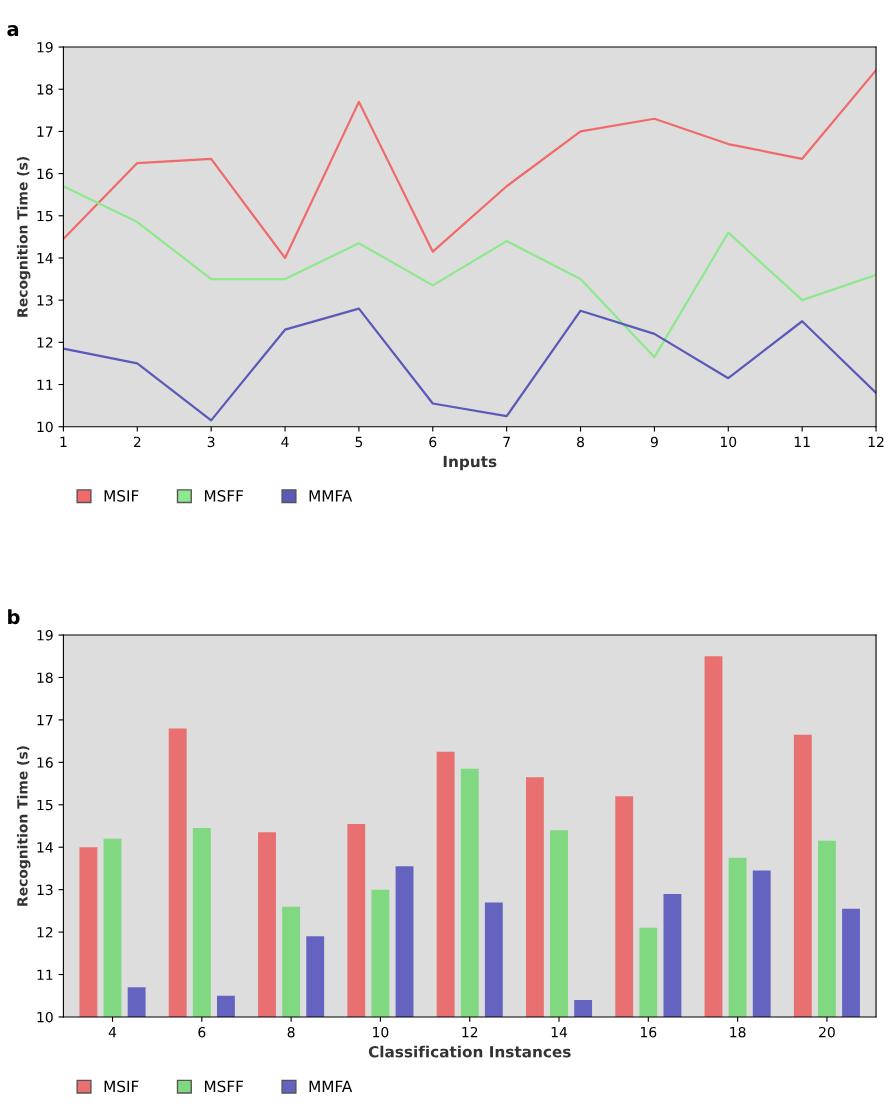  What do you see at coordinates (470, 463) in the screenshot?
I see `x-axis-title: Inputs` at bounding box center [470, 463].